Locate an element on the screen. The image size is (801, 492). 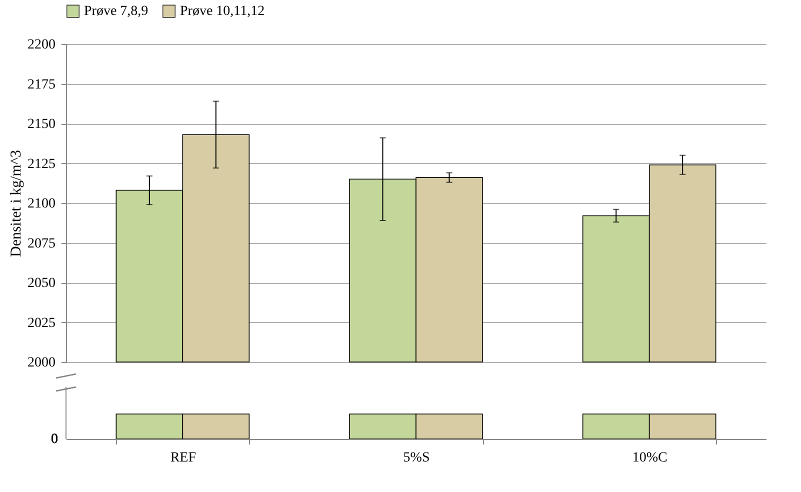
x-tick-label: 10%C is located at coordinates (650, 458).